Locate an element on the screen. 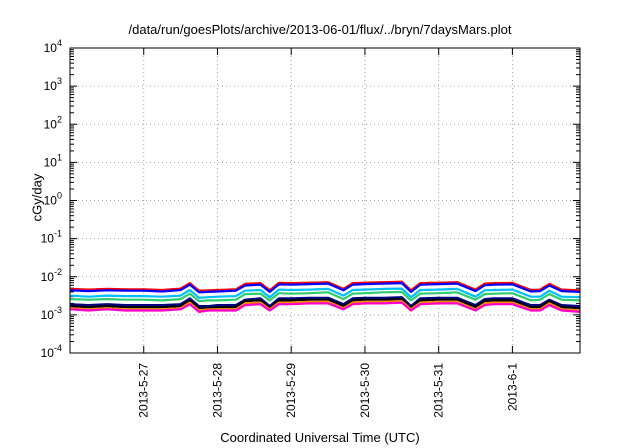  y-tick-label: 10³ is located at coordinates (53, 84).